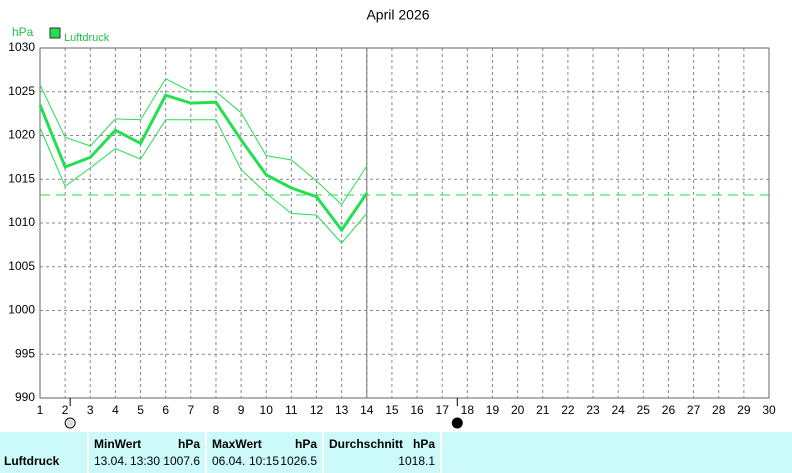 The image size is (792, 473). What do you see at coordinates (416, 461) in the screenshot?
I see `avg-value: 1018.1` at bounding box center [416, 461].